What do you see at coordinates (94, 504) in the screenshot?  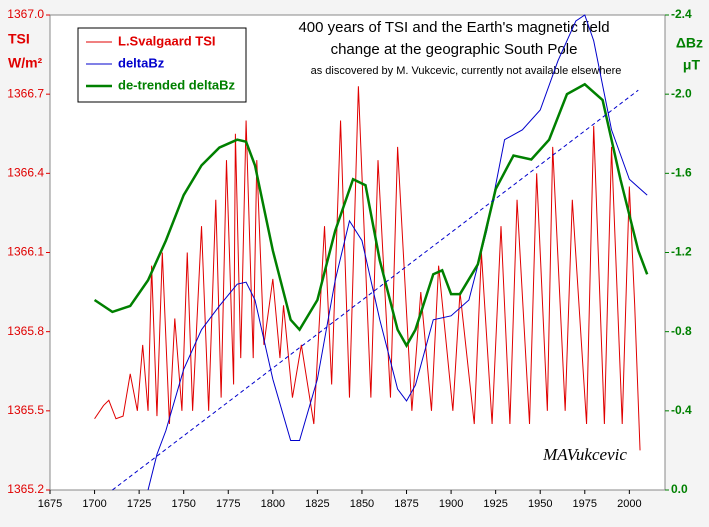 I see `x-tick-label: 1700` at bounding box center [94, 504].